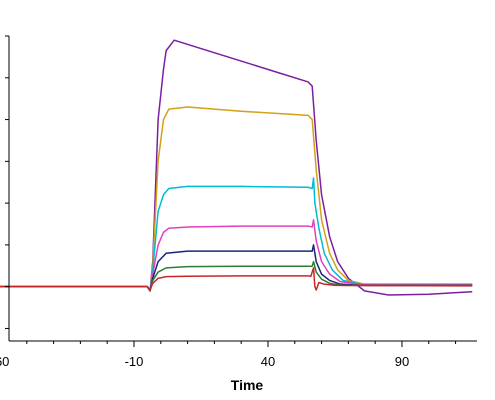  What do you see at coordinates (268, 361) in the screenshot?
I see `x-tick-label: 40` at bounding box center [268, 361].